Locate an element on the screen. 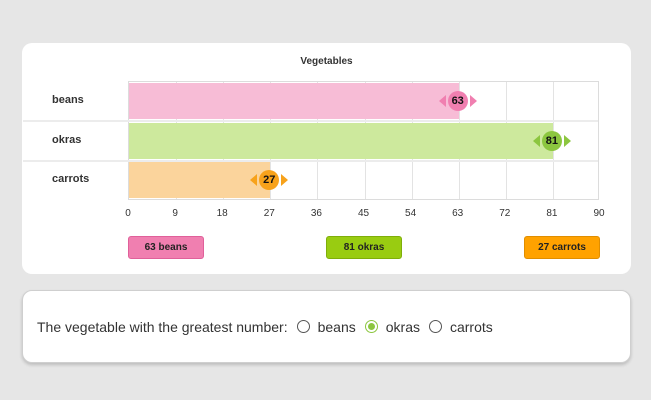  x-tick-label: 45 is located at coordinates (363, 213).